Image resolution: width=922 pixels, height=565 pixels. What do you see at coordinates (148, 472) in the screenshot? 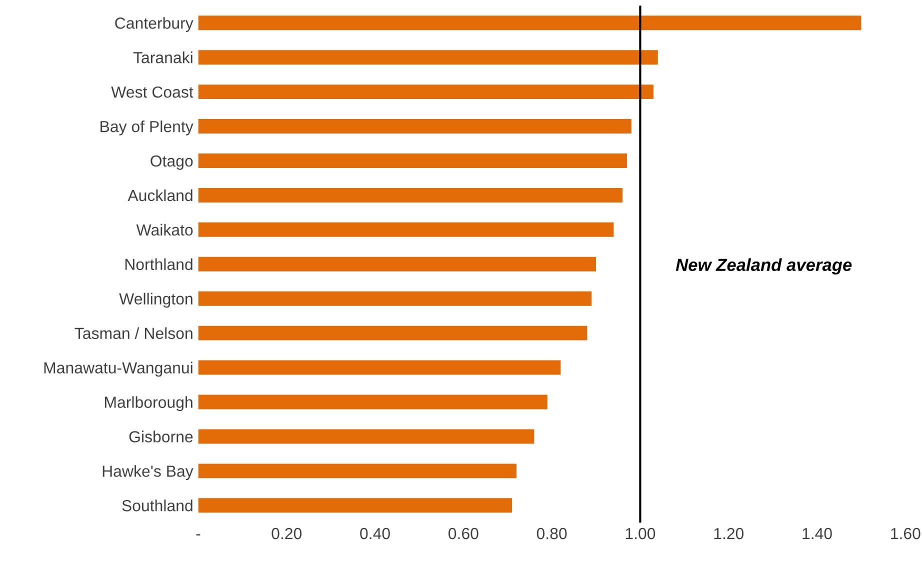
I see `y-tick-label: Hawke's Bay` at bounding box center [148, 472].